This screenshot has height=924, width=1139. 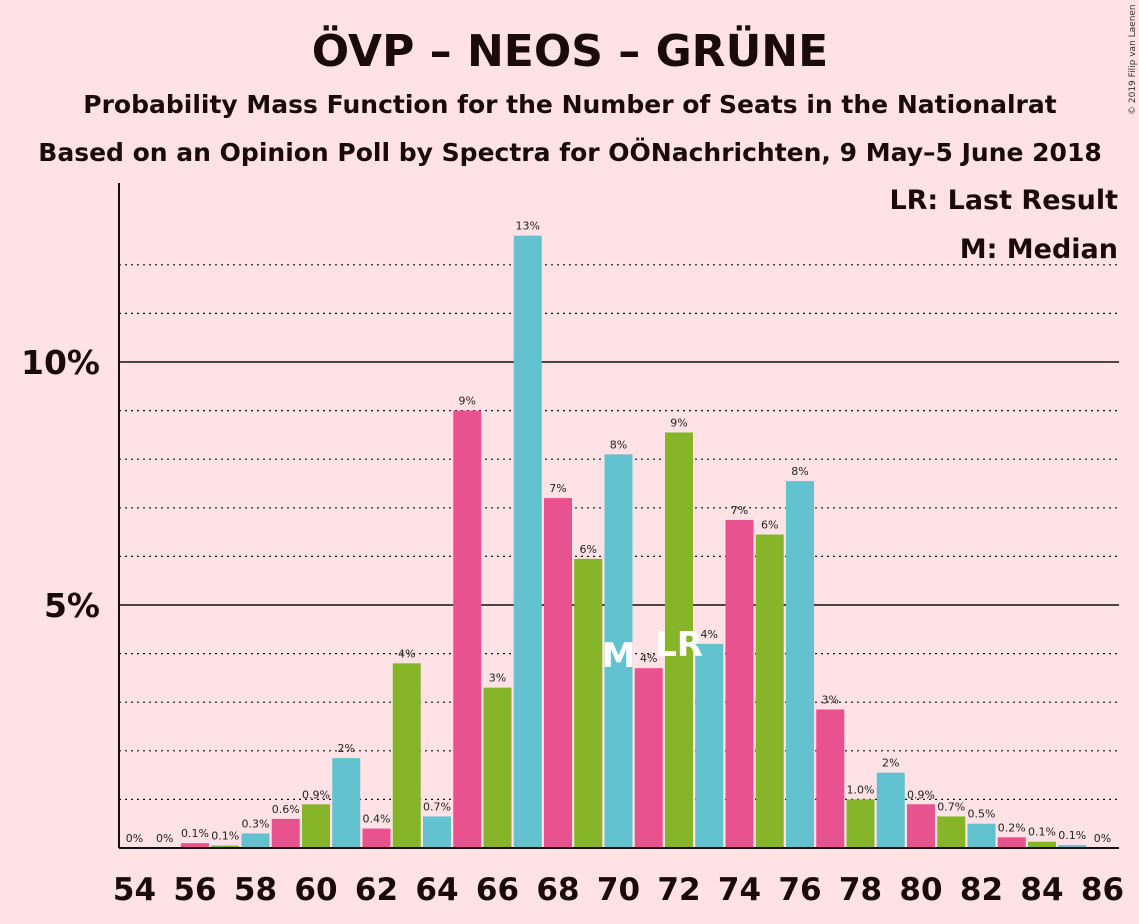 What do you see at coordinates (981, 890) in the screenshot?
I see `x-tick-82: 82` at bounding box center [981, 890].